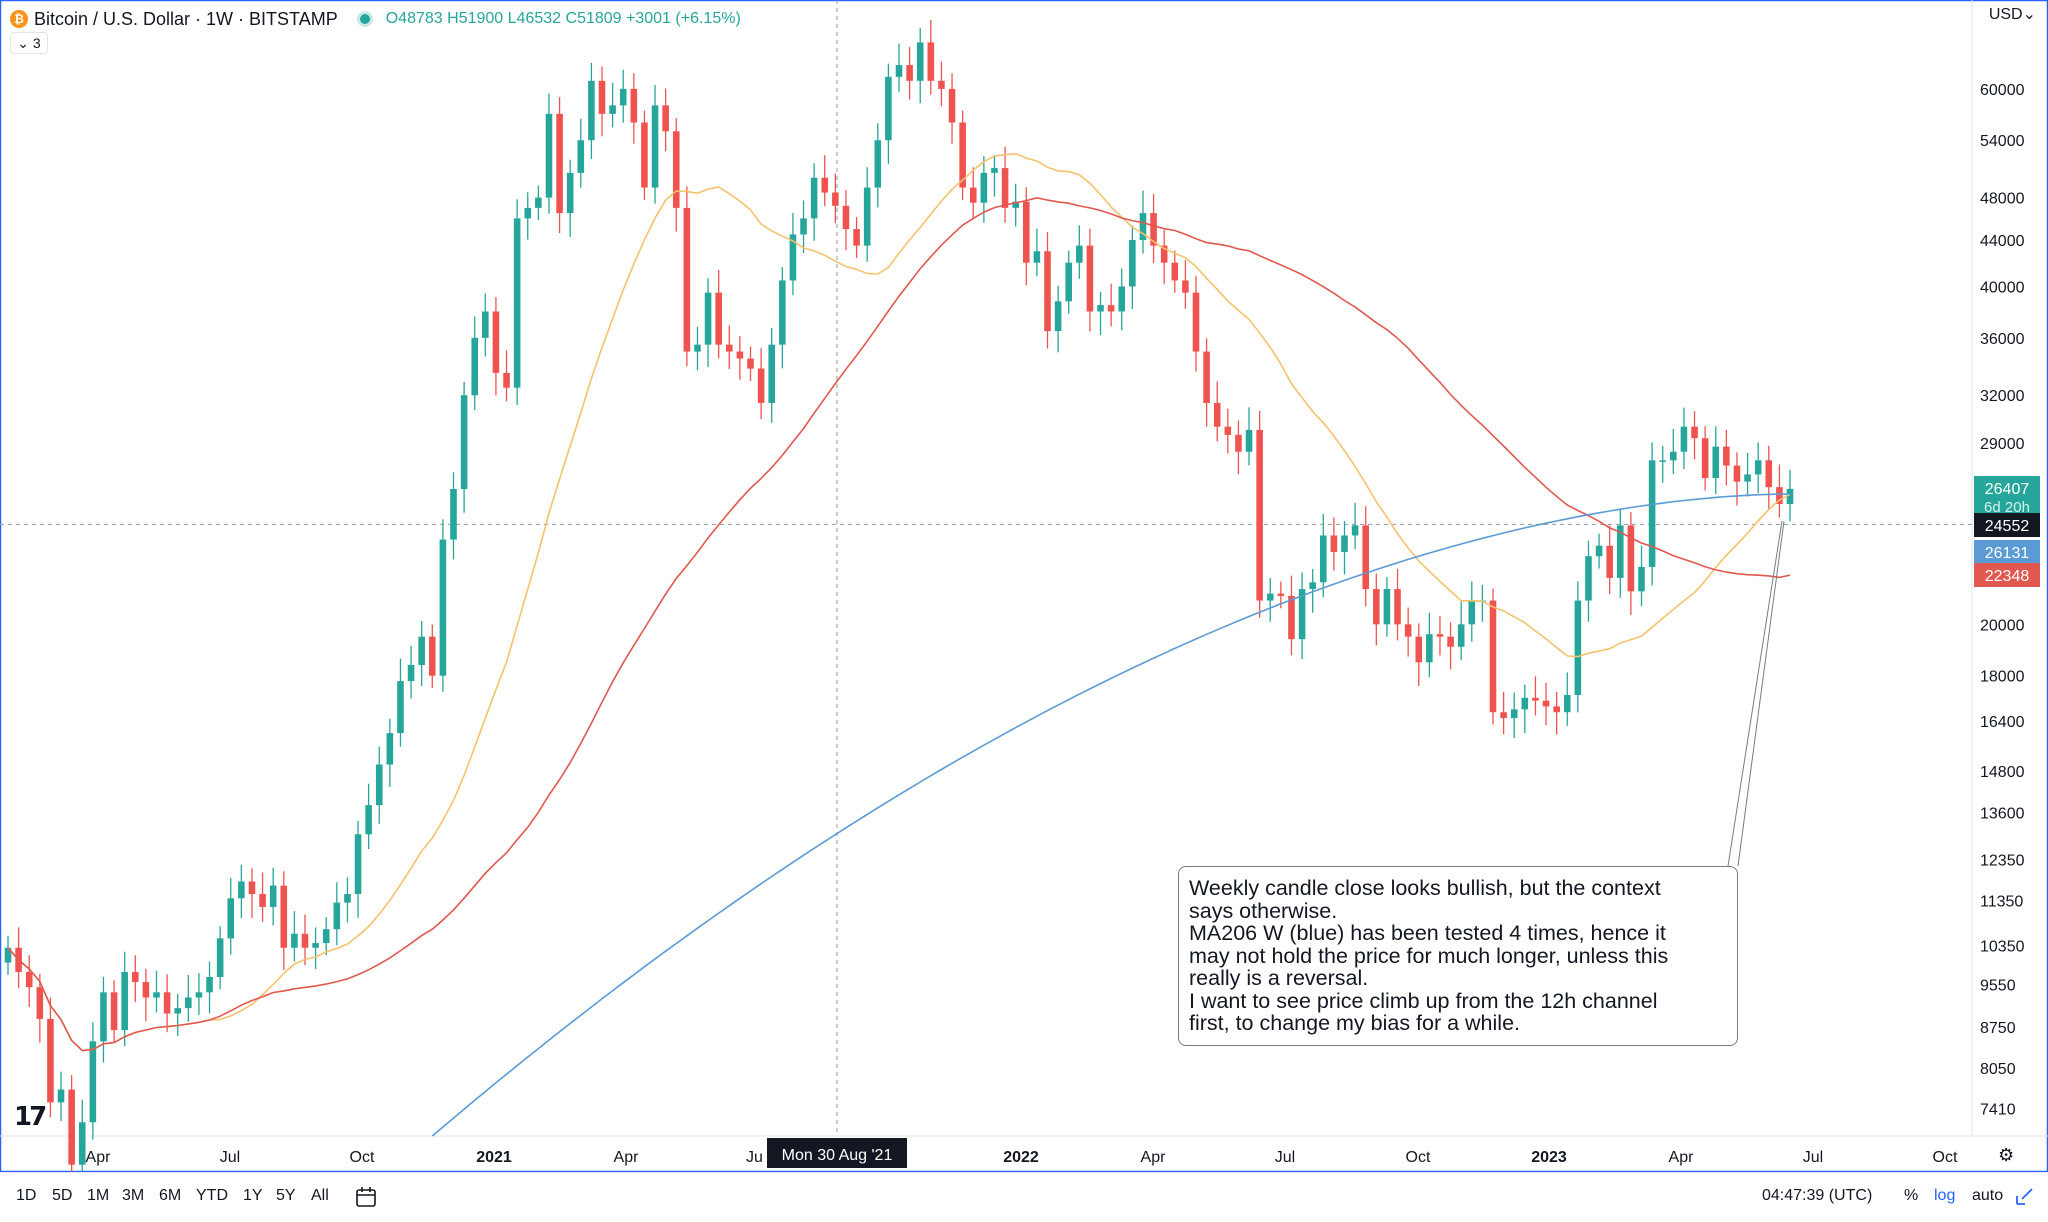 The height and width of the screenshot is (1222, 2048). I want to click on y-tick-label: 13600, so click(2002, 813).